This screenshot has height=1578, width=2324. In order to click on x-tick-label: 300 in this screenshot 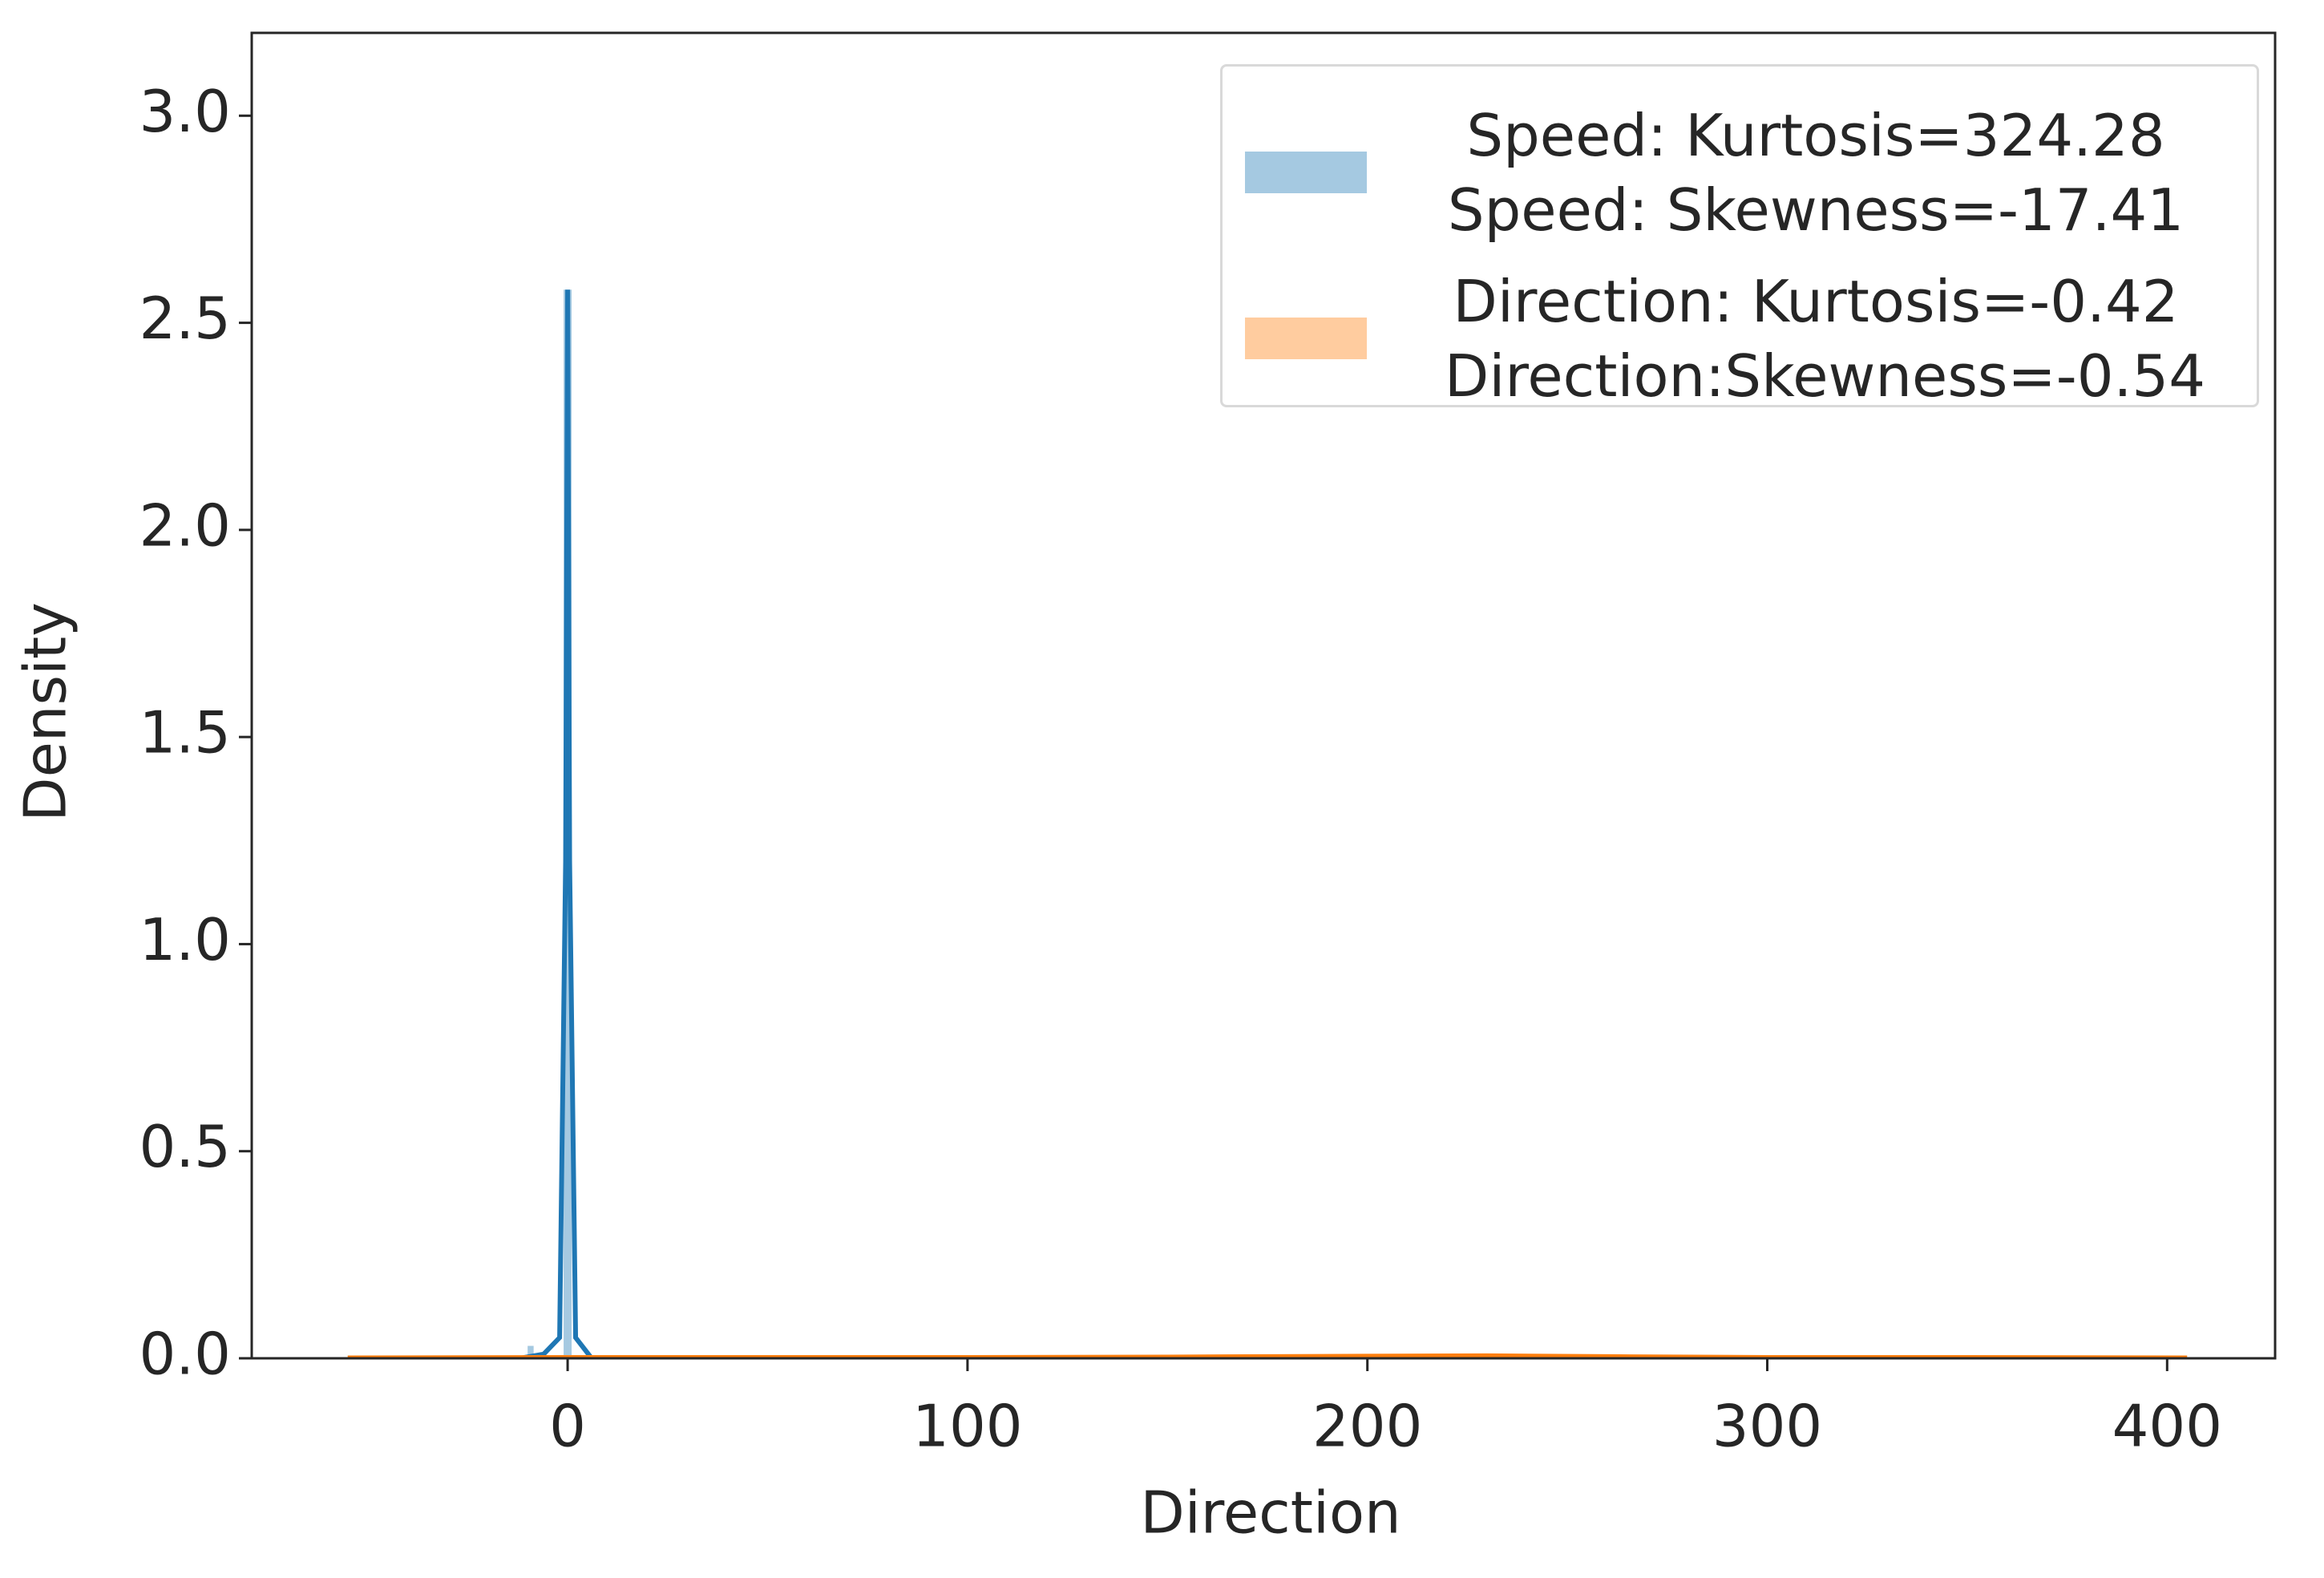, I will do `click(1767, 1427)`.